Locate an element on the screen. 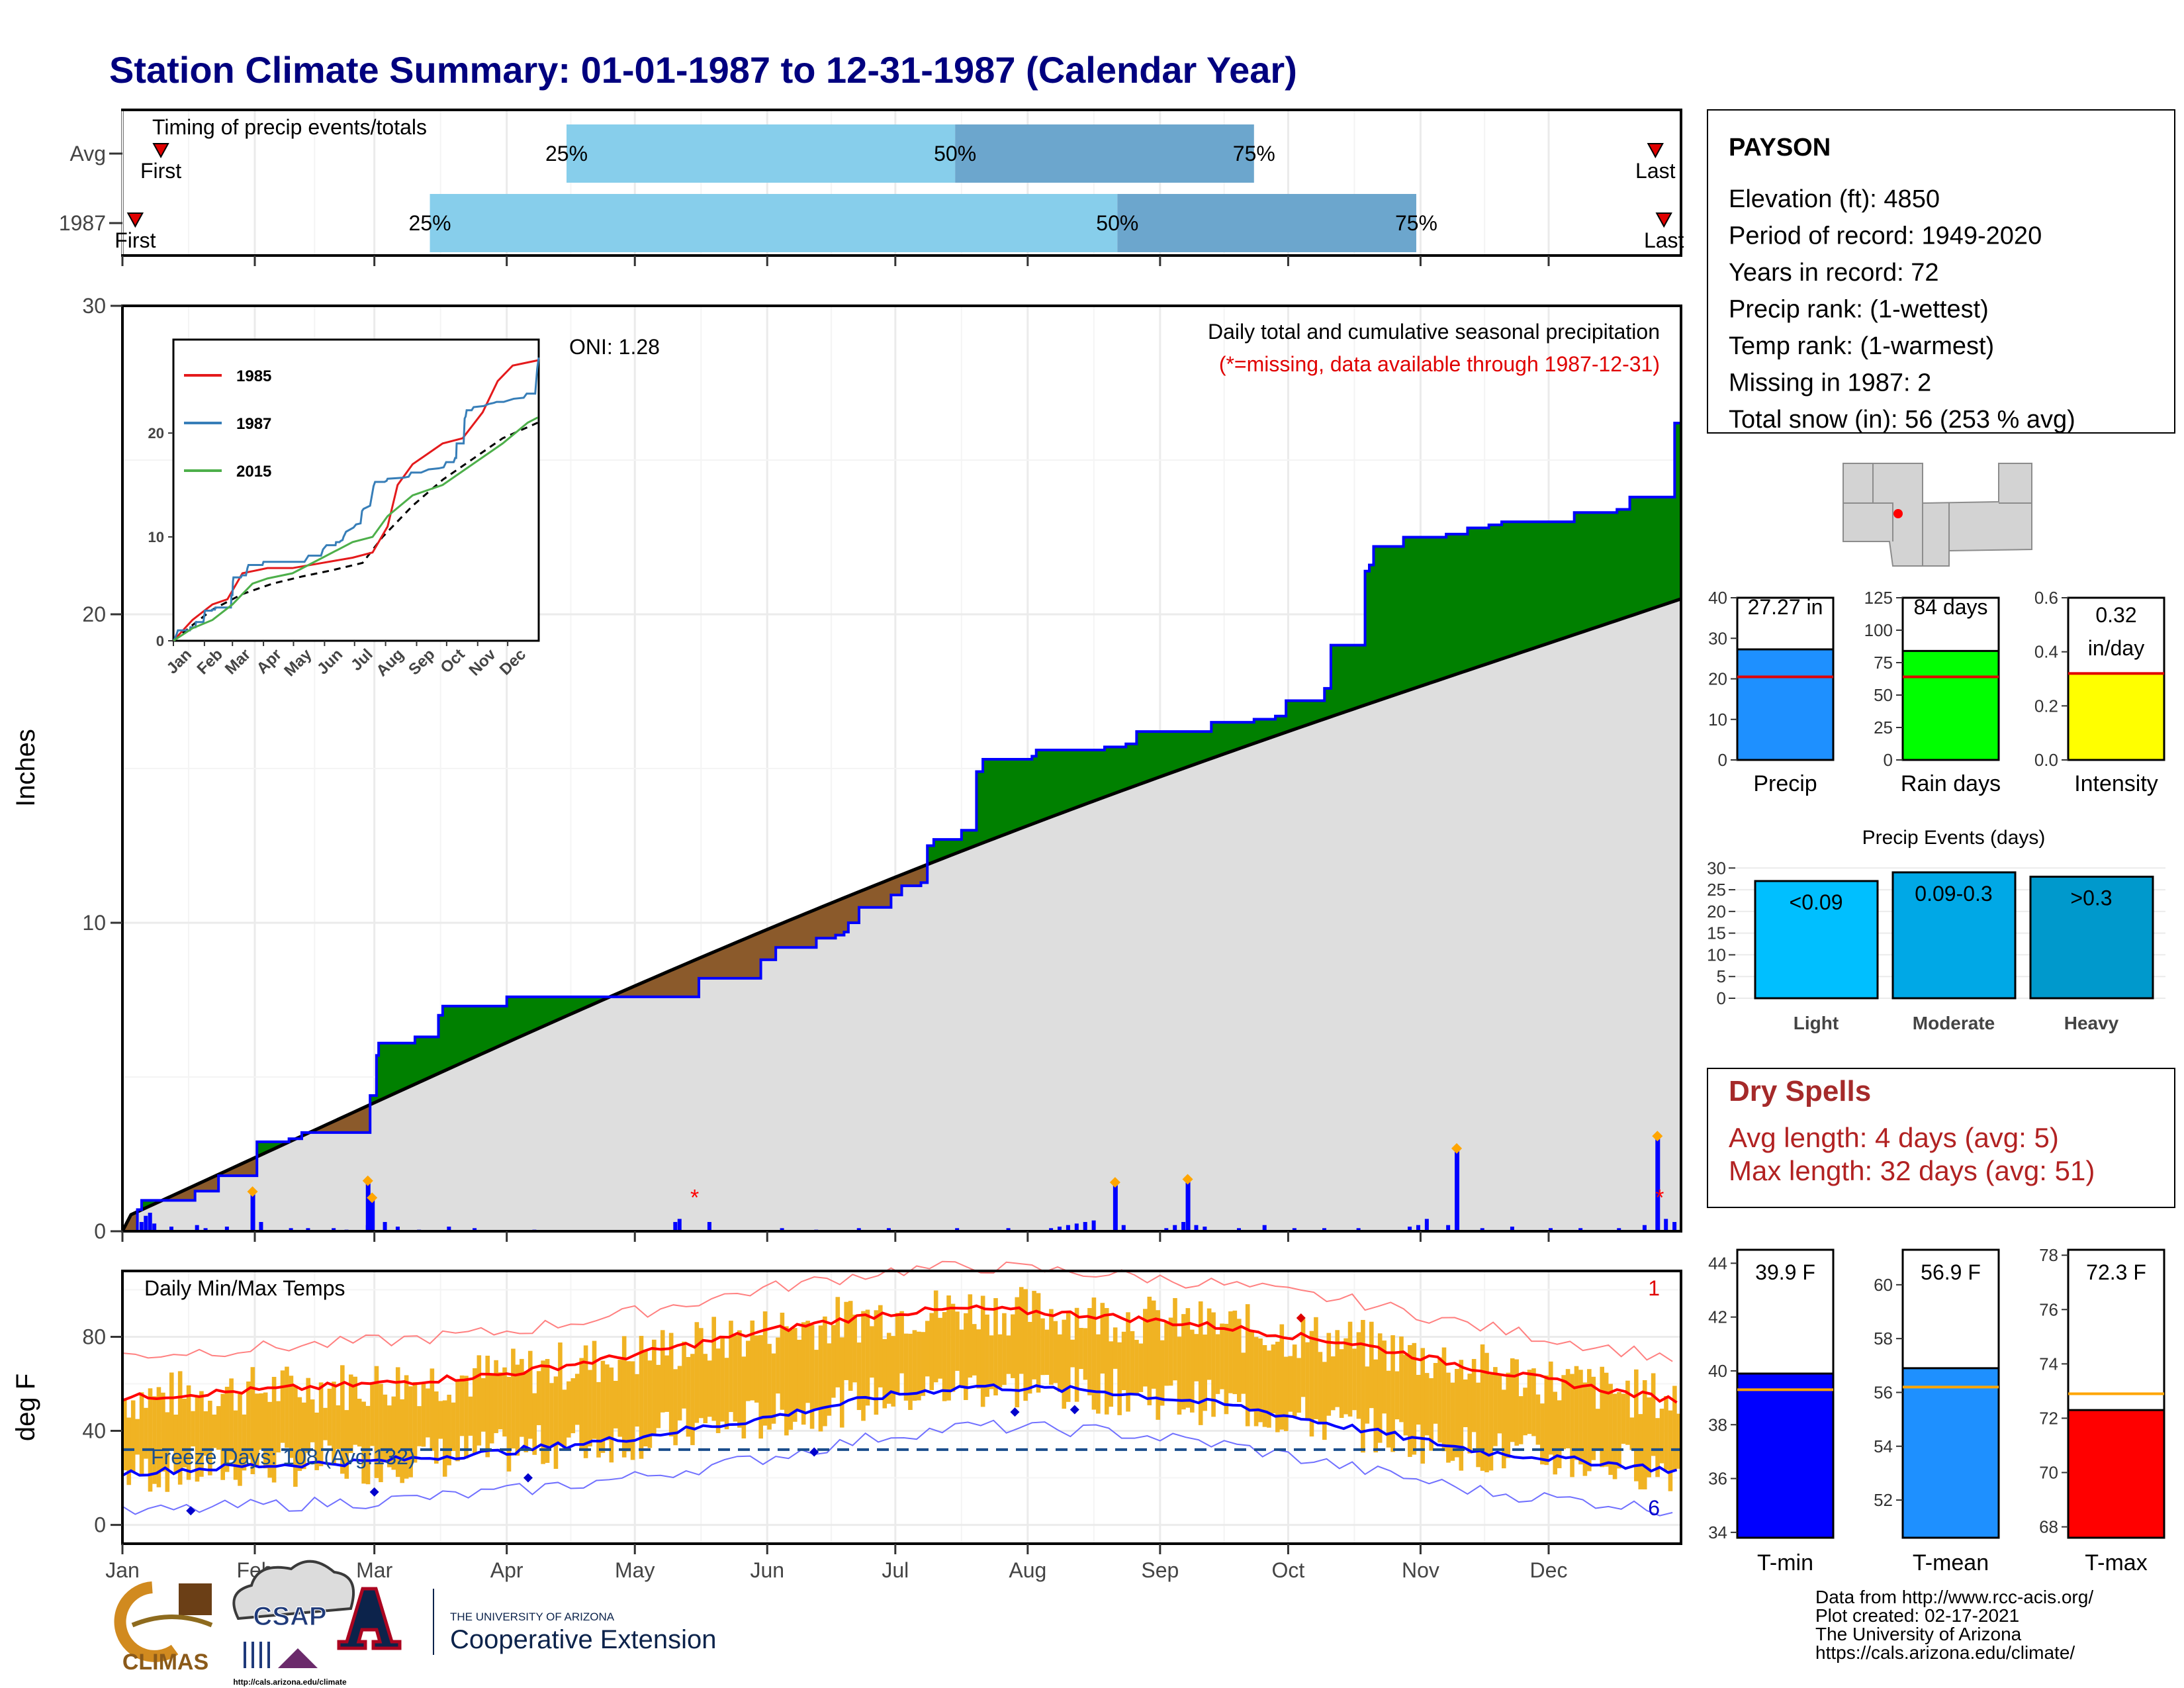 The height and width of the screenshot is (1688, 2184). temp-ytick-label: 74 is located at coordinates (2048, 1364).